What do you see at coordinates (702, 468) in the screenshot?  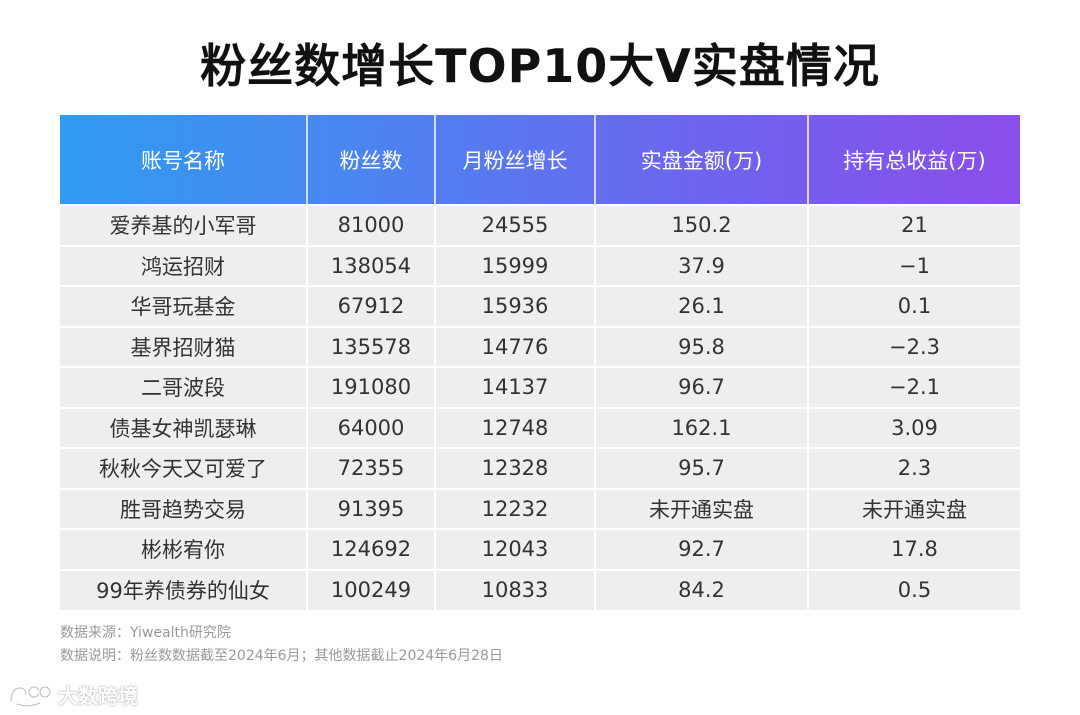 I see `cell-real-amount: 95.7` at bounding box center [702, 468].